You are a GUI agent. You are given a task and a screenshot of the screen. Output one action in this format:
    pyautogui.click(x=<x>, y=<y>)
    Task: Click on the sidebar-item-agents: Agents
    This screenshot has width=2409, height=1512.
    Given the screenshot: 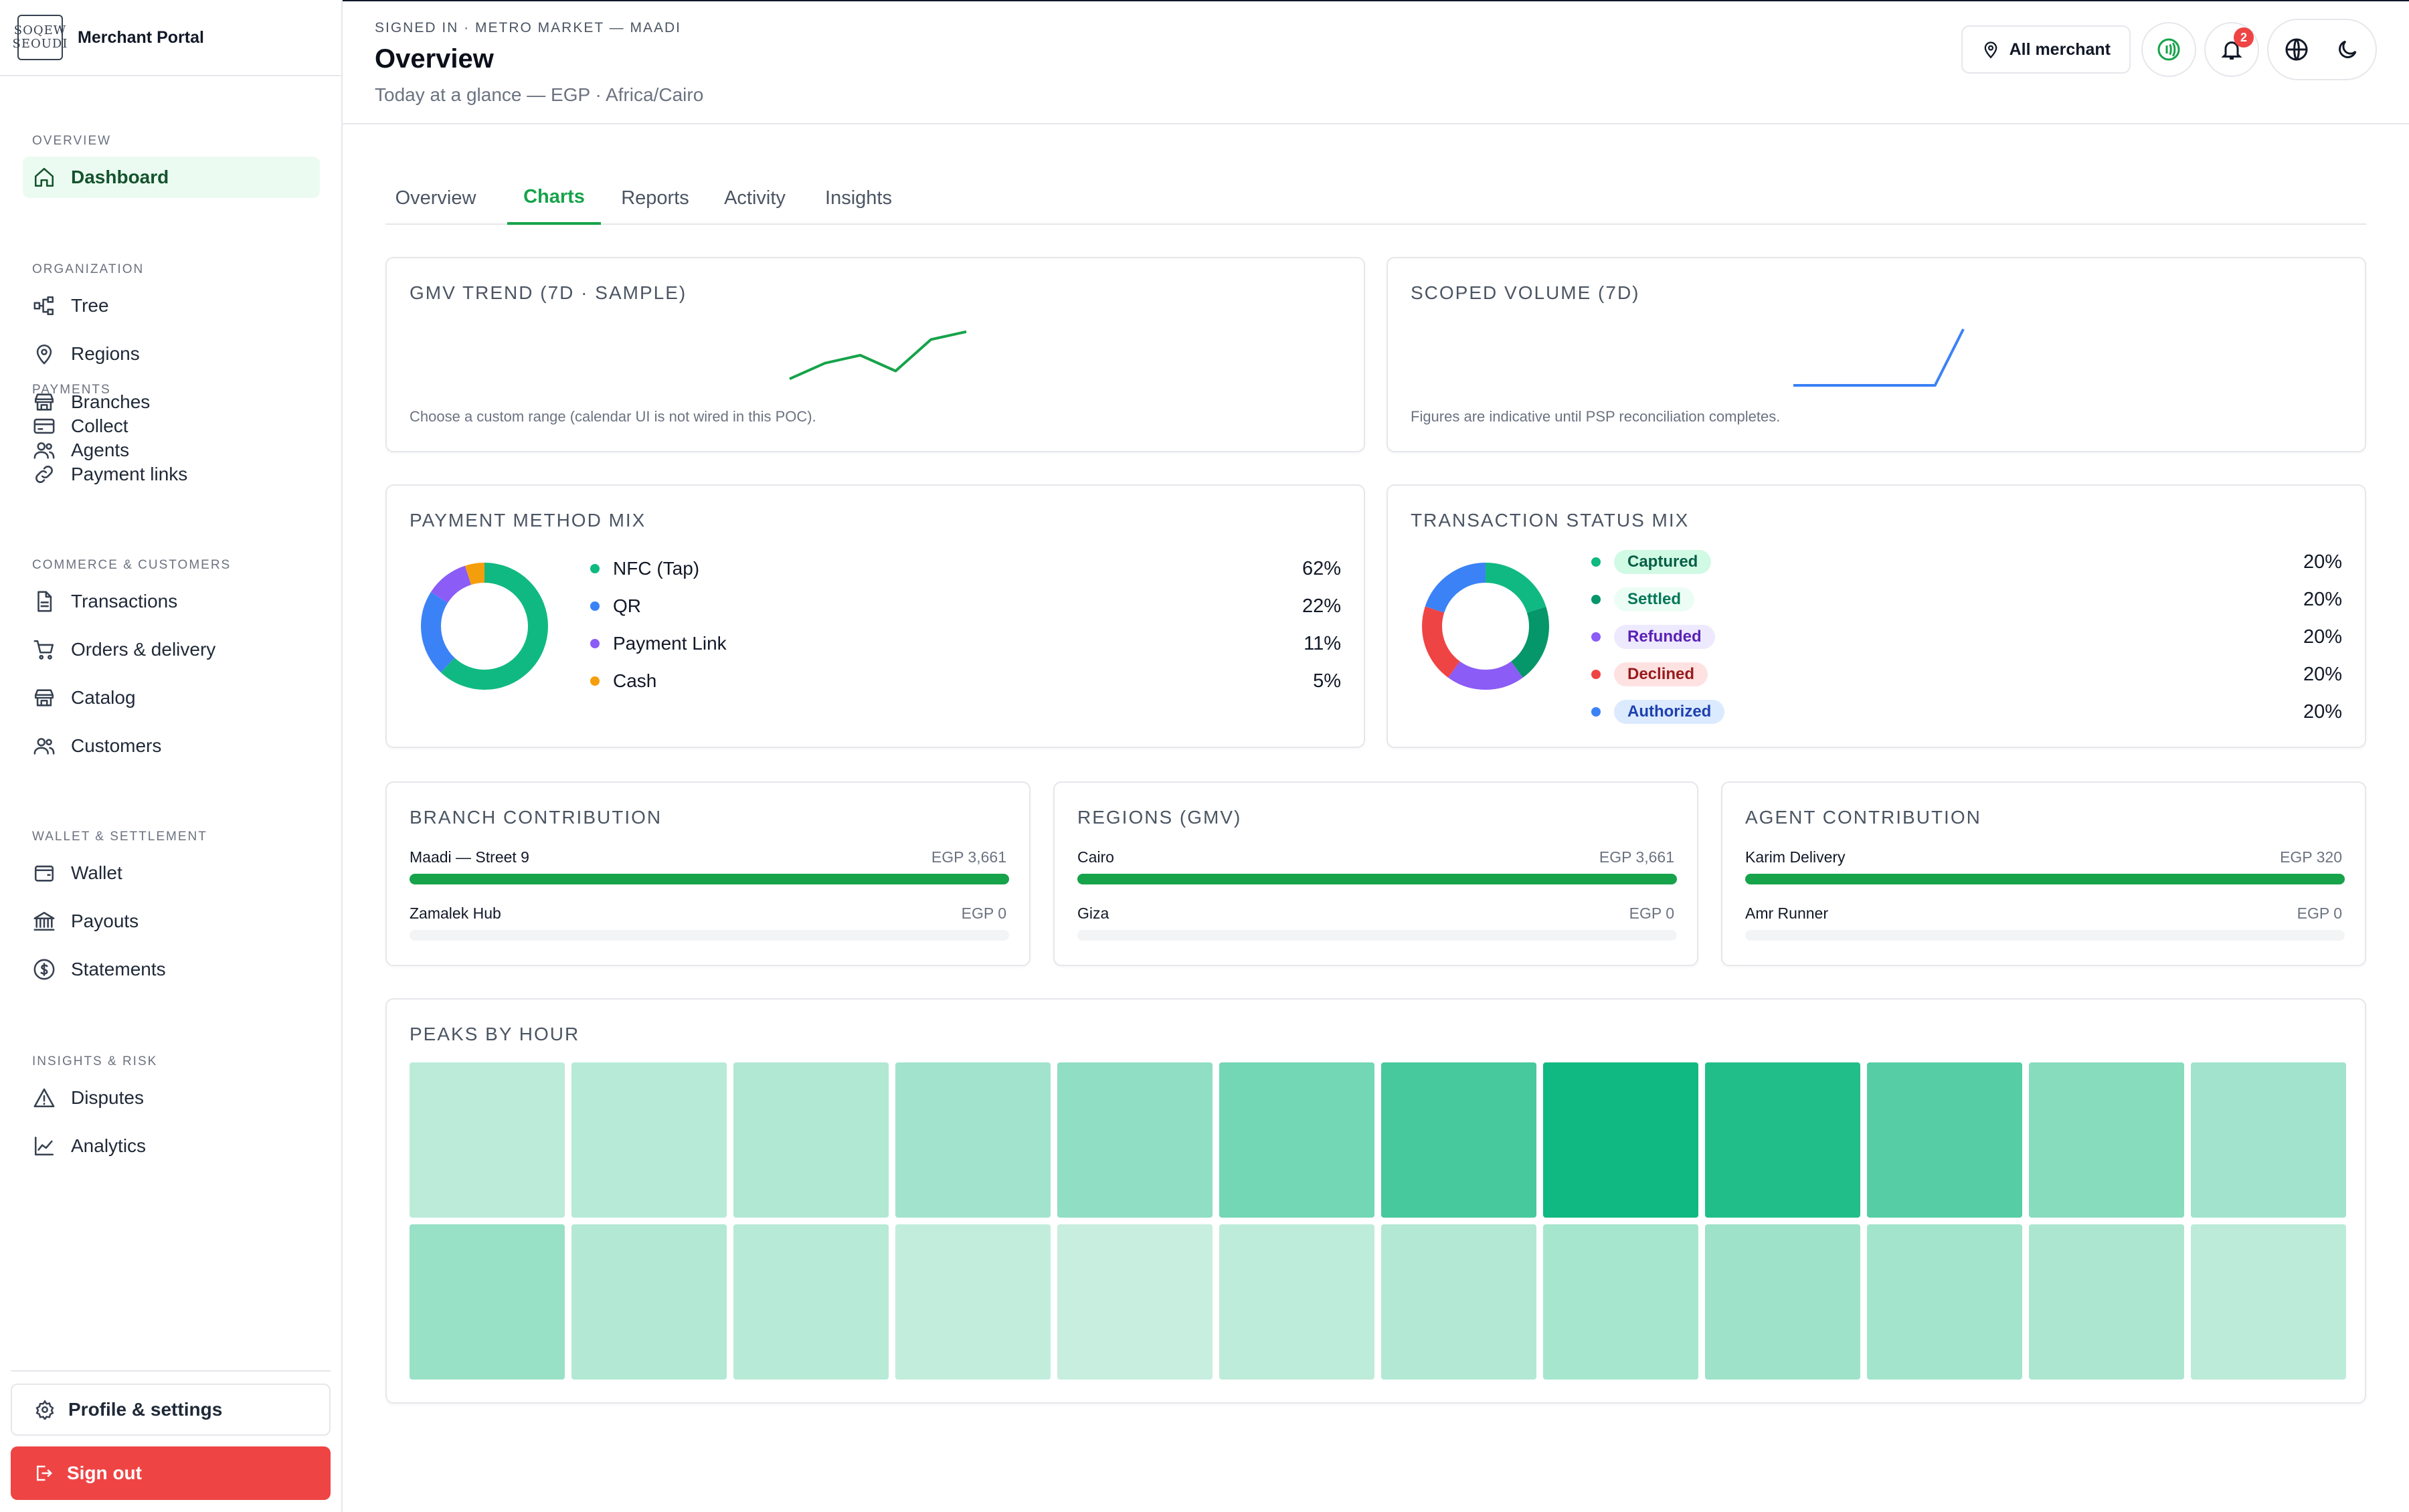 What is the action you would take?
    pyautogui.click(x=171, y=450)
    